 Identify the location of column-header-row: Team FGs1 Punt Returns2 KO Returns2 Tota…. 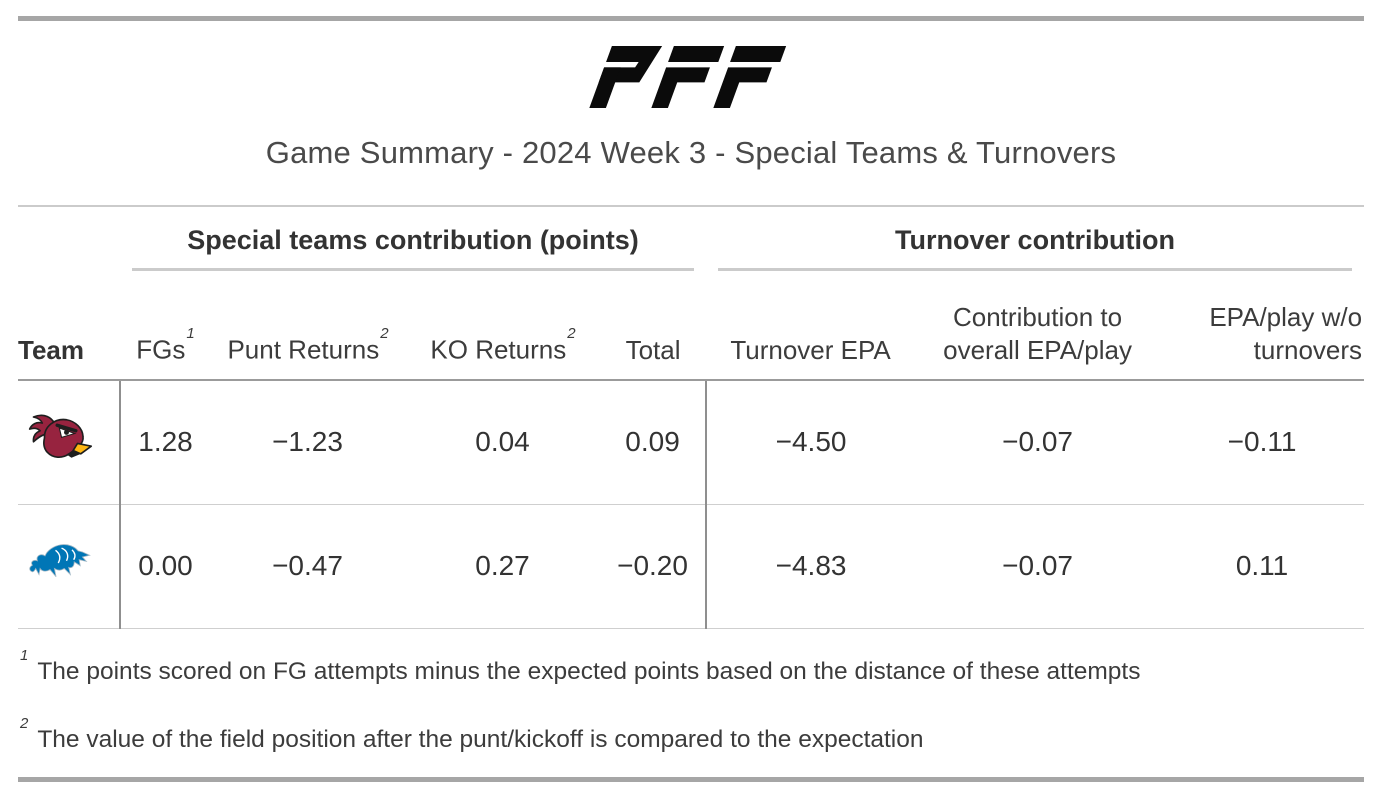
(691, 326).